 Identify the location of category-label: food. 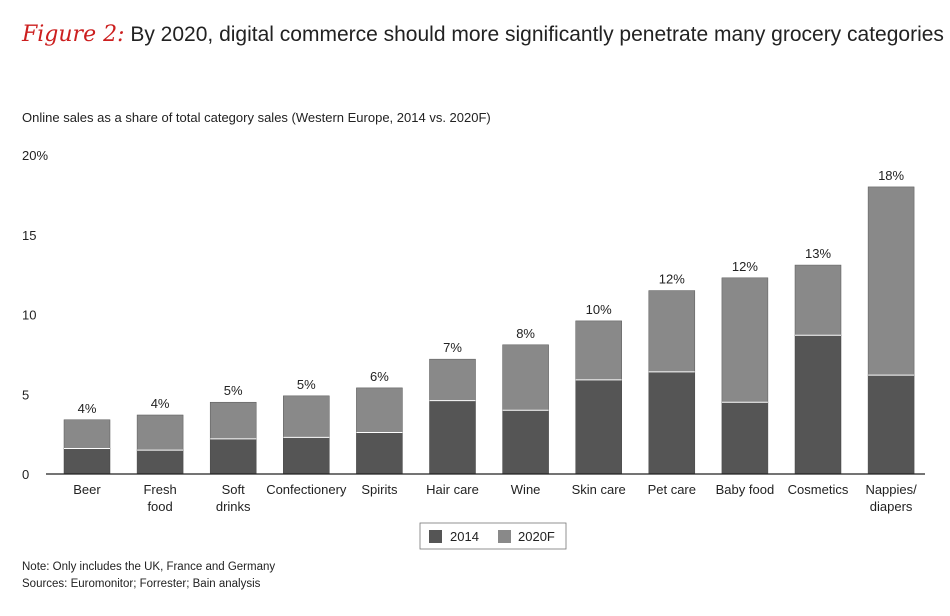
(159, 506).